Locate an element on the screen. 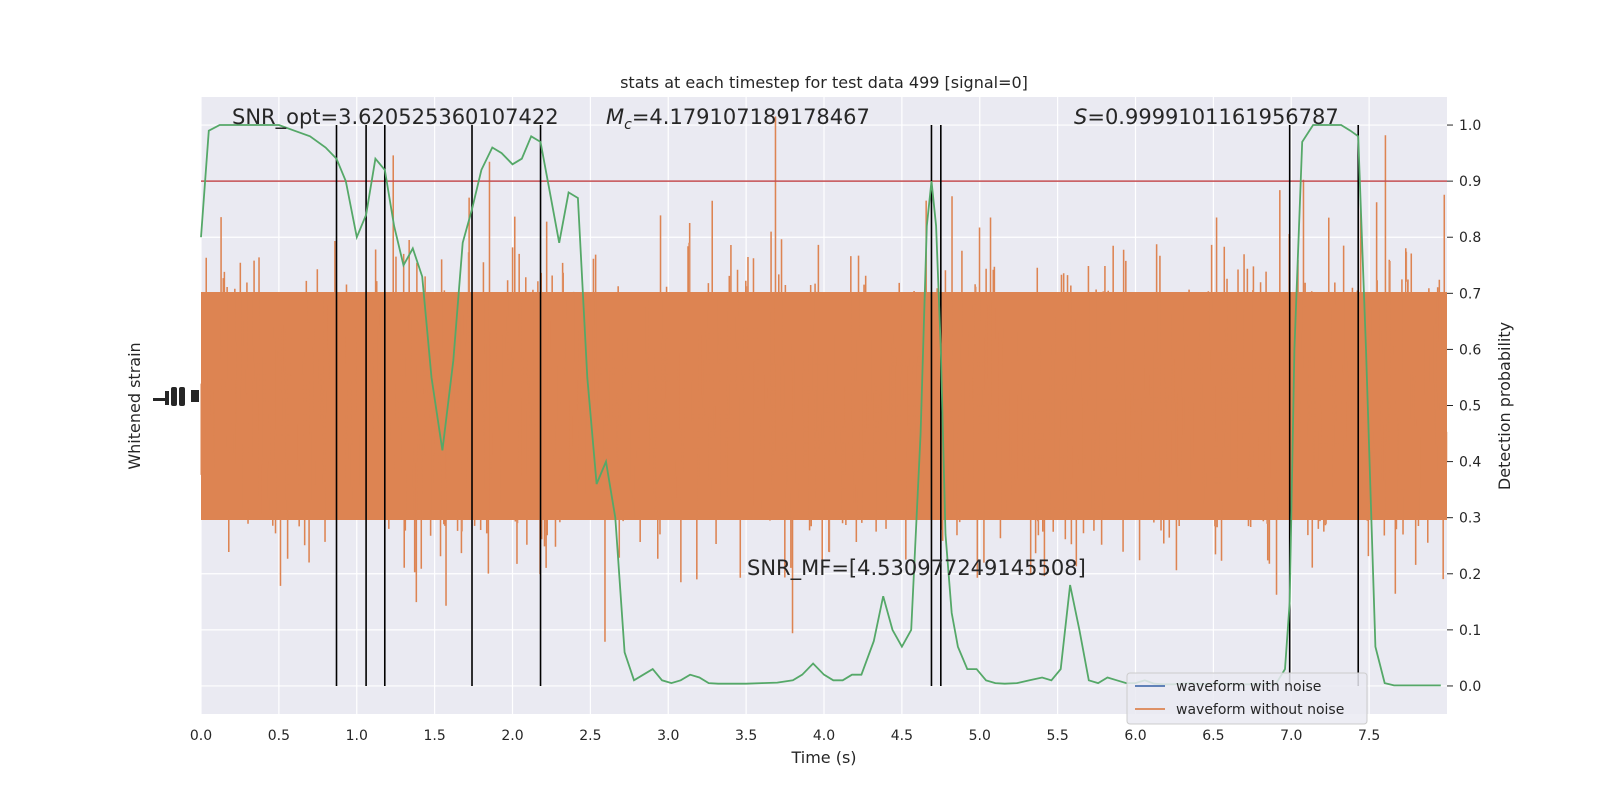  x-tick-label: 0.0 is located at coordinates (201, 736).